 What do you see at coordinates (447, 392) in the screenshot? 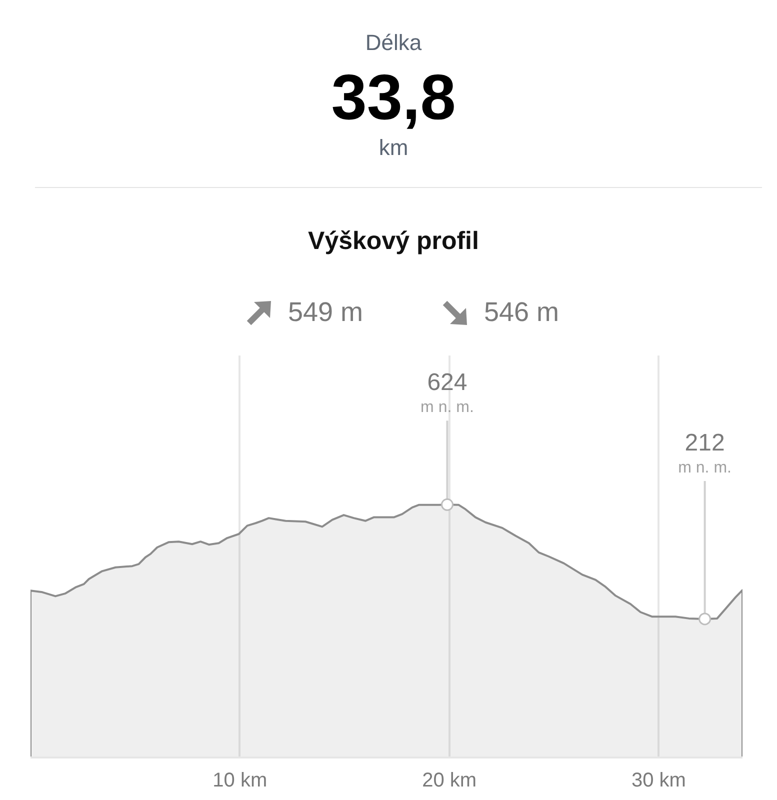
I see `annotation: 624 m n. m.` at bounding box center [447, 392].